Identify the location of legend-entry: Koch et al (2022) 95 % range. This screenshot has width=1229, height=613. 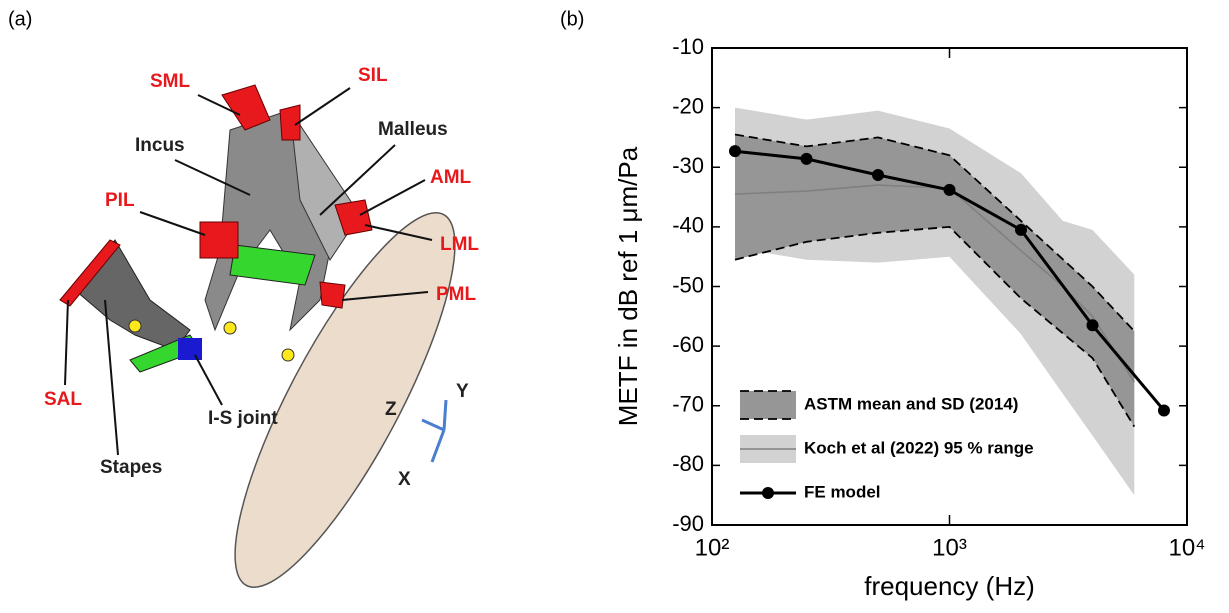
(887, 449).